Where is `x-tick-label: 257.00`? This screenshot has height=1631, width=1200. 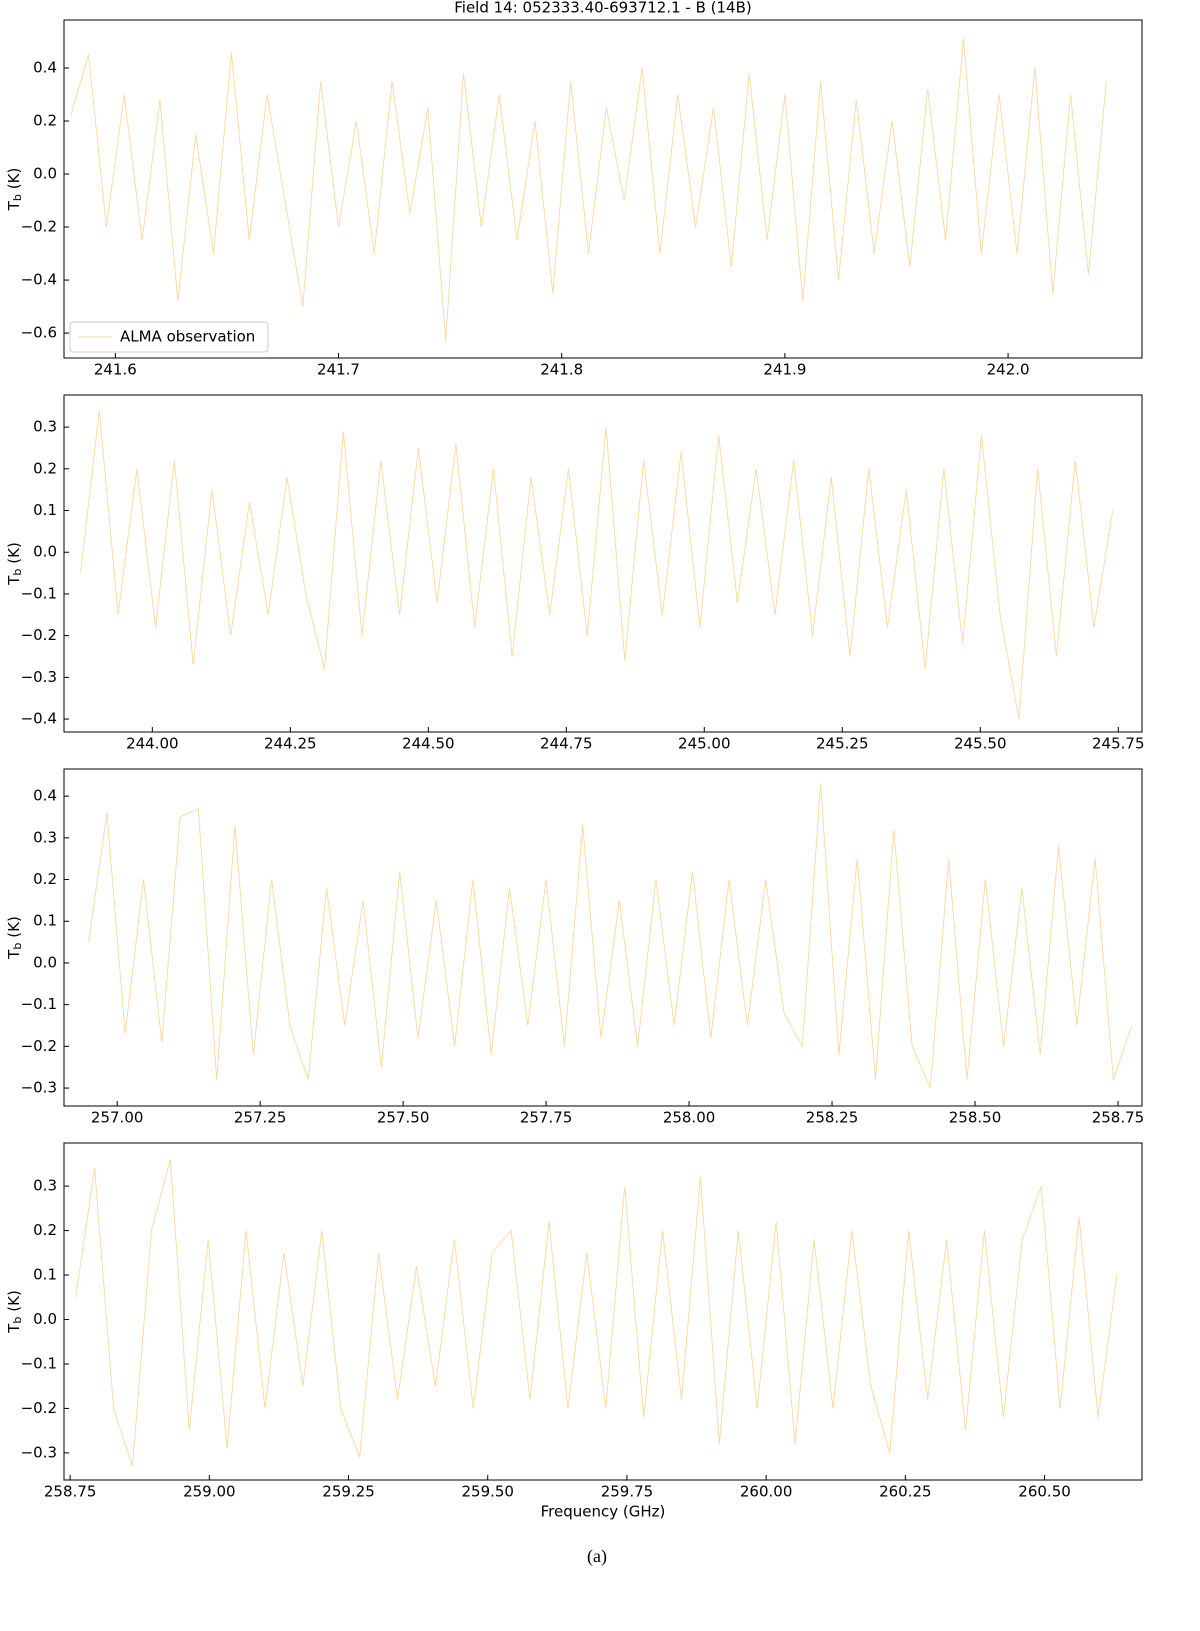 x-tick-label: 257.00 is located at coordinates (117, 1118).